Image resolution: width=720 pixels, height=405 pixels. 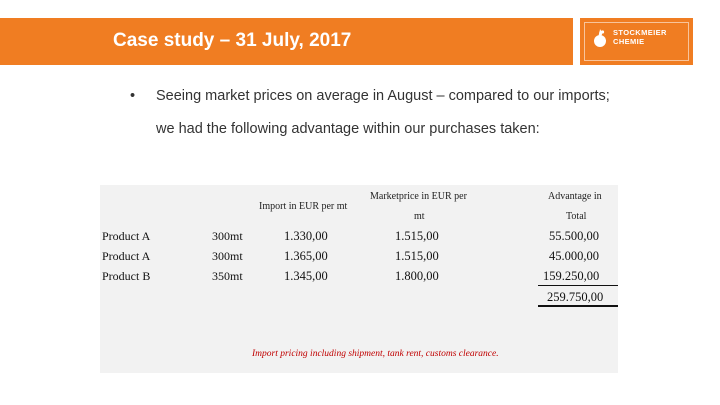 I want to click on row-3-qty: 350mt, so click(x=227, y=276).